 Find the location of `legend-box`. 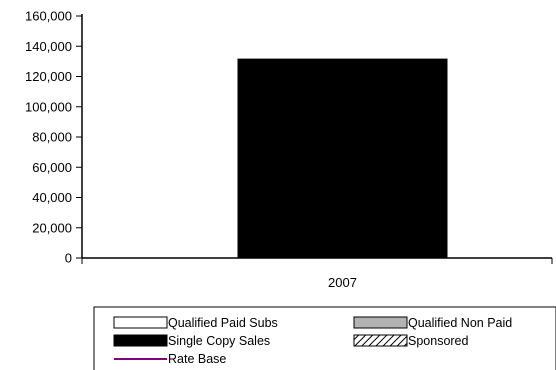

legend-box is located at coordinates (324, 338).